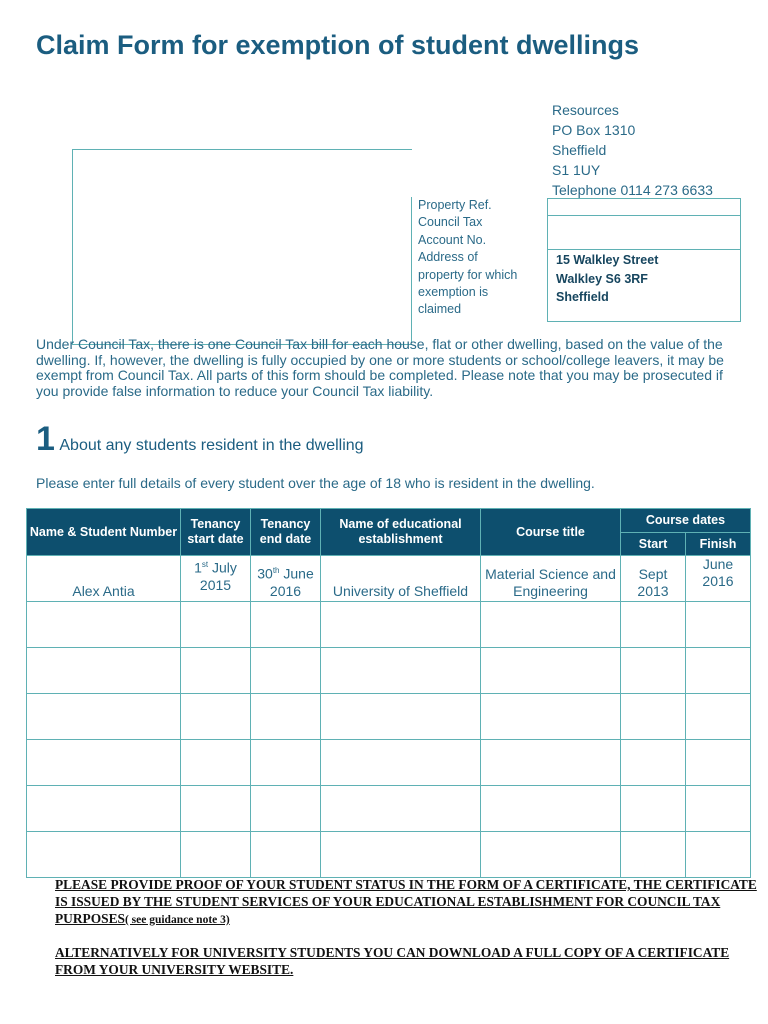  I want to click on address-line: Resources, so click(585, 110).